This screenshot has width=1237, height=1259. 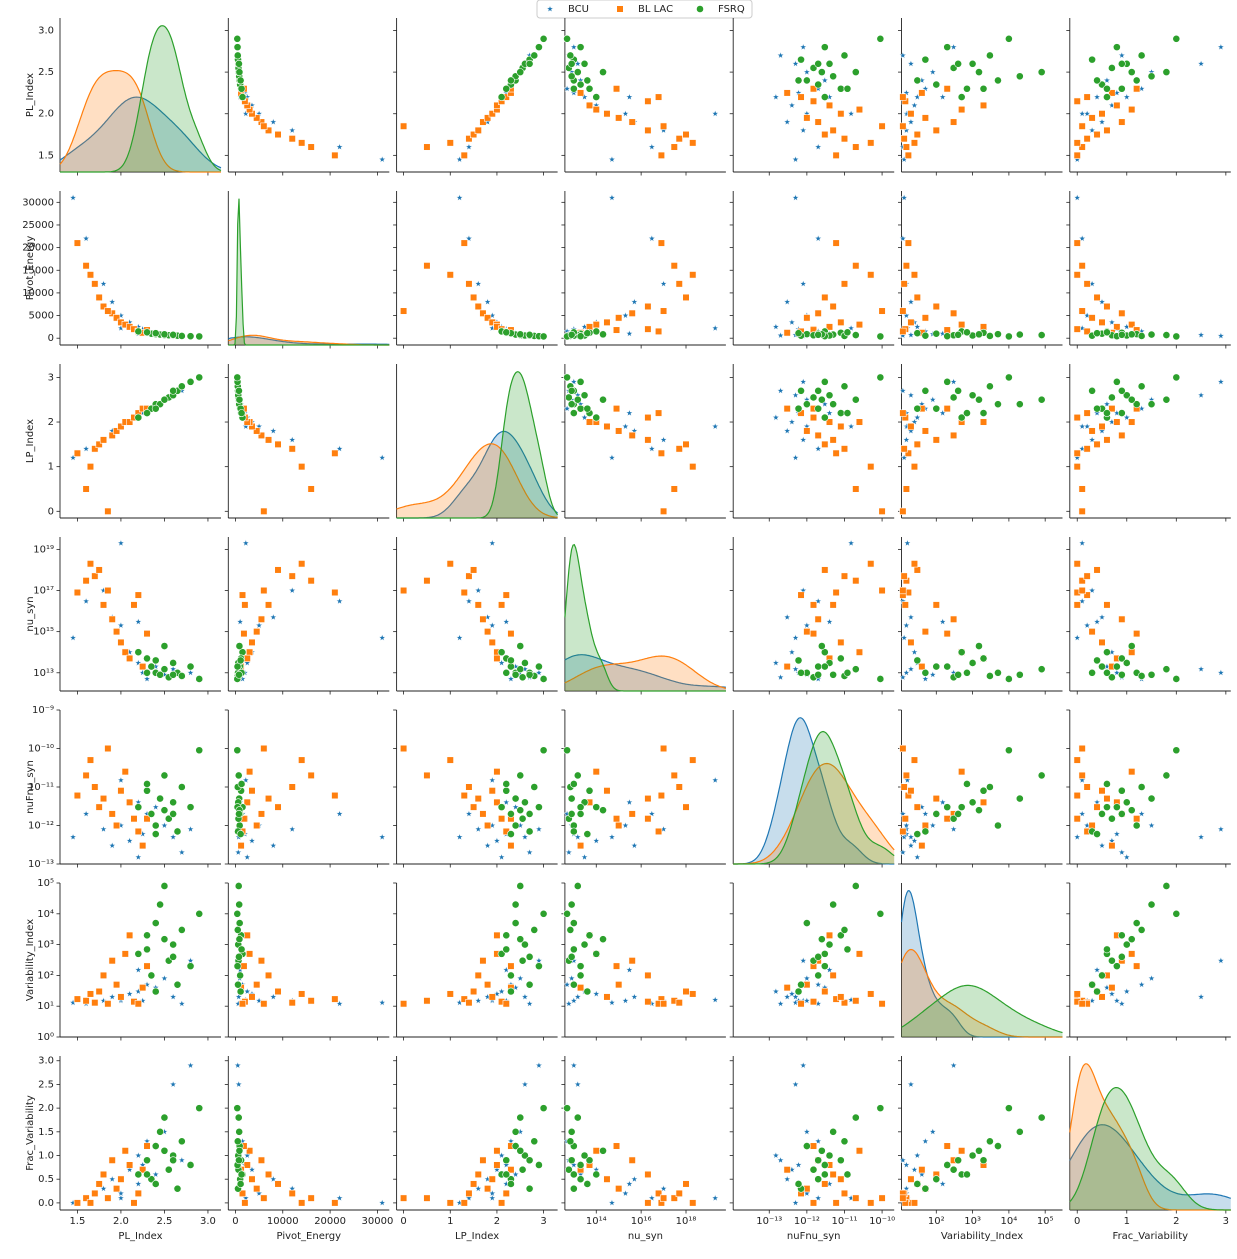 What do you see at coordinates (51, 377) in the screenshot?
I see `y-tick-label: 3` at bounding box center [51, 377].